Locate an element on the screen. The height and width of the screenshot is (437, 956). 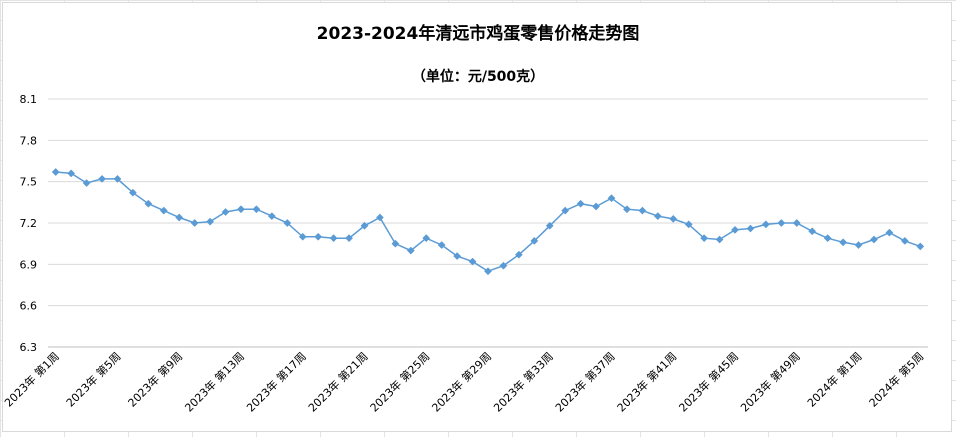
y-tick-label: 7.2 is located at coordinates (29, 223).